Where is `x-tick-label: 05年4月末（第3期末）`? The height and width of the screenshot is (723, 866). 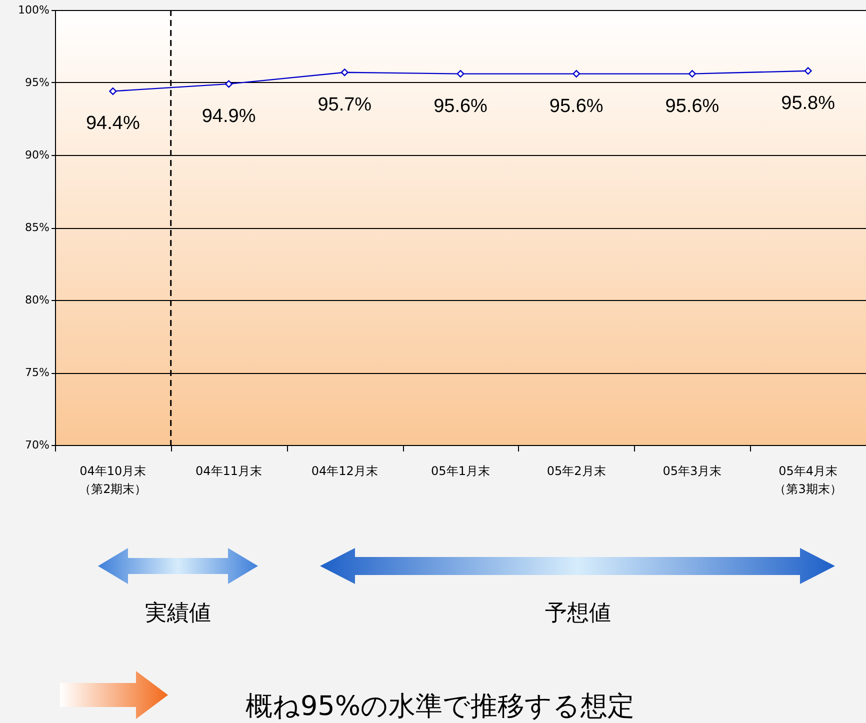 x-tick-label: 05年4月末（第3期末） is located at coordinates (808, 480).